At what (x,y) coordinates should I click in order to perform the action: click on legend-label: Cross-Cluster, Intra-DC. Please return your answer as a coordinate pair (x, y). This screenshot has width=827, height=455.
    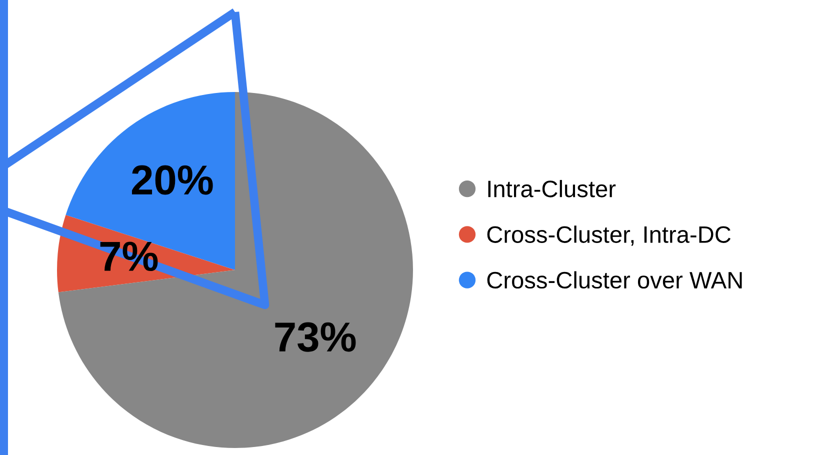
    Looking at the image, I should click on (609, 236).